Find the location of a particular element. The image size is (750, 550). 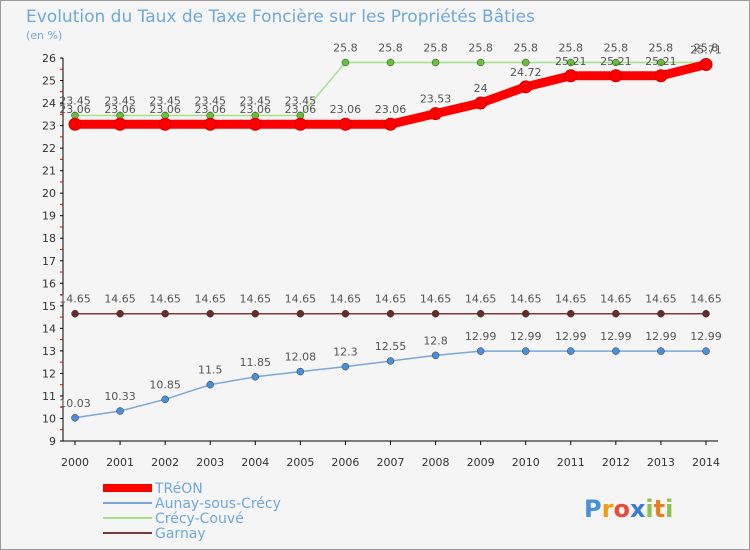

data-label-0: 23.53 is located at coordinates (436, 99).